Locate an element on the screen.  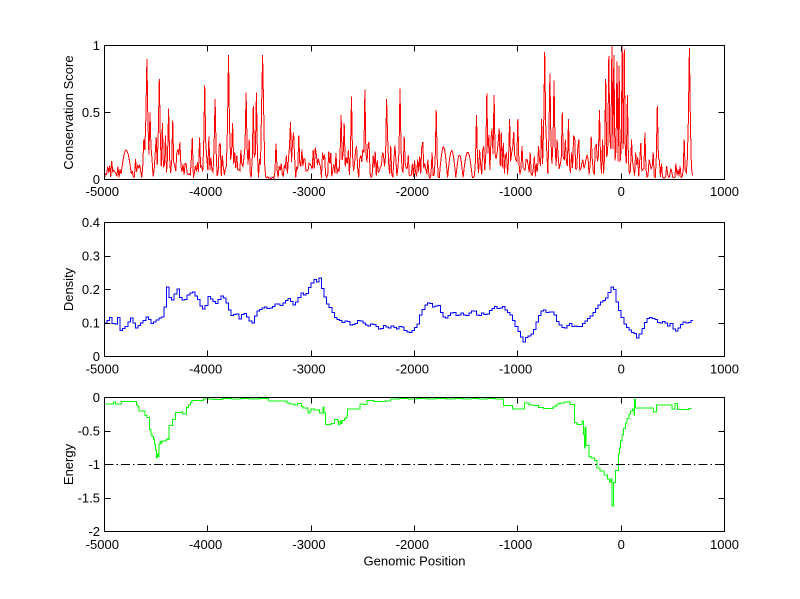
svg-text: -2 is located at coordinates (94, 531).